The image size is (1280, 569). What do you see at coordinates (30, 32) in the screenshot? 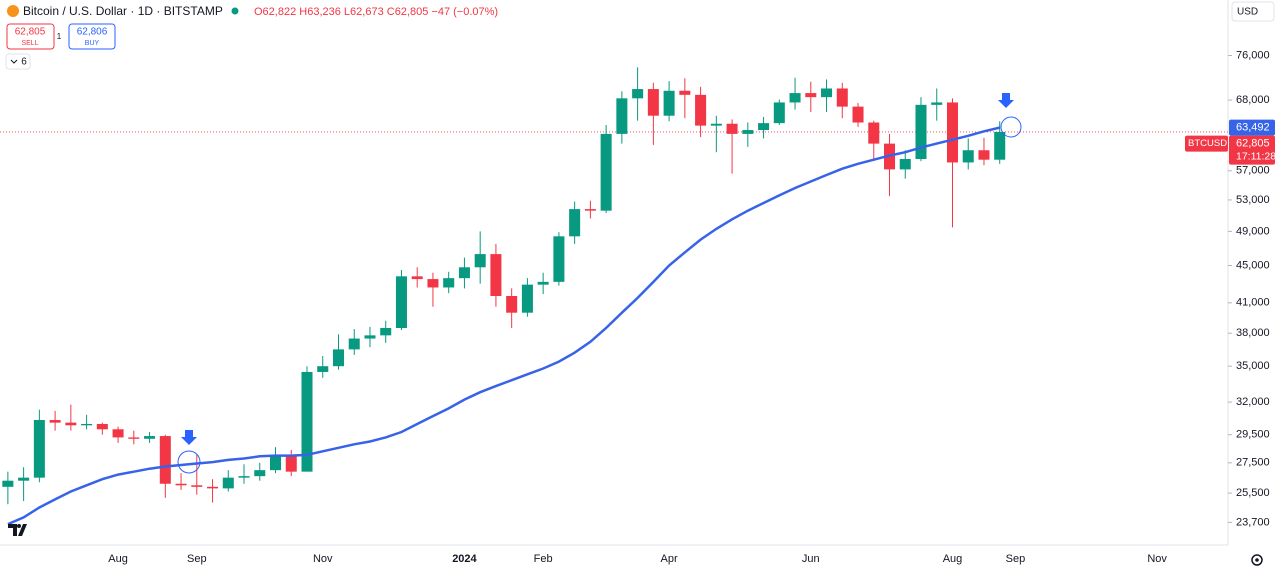
I see `sell-price: 62,805` at bounding box center [30, 32].